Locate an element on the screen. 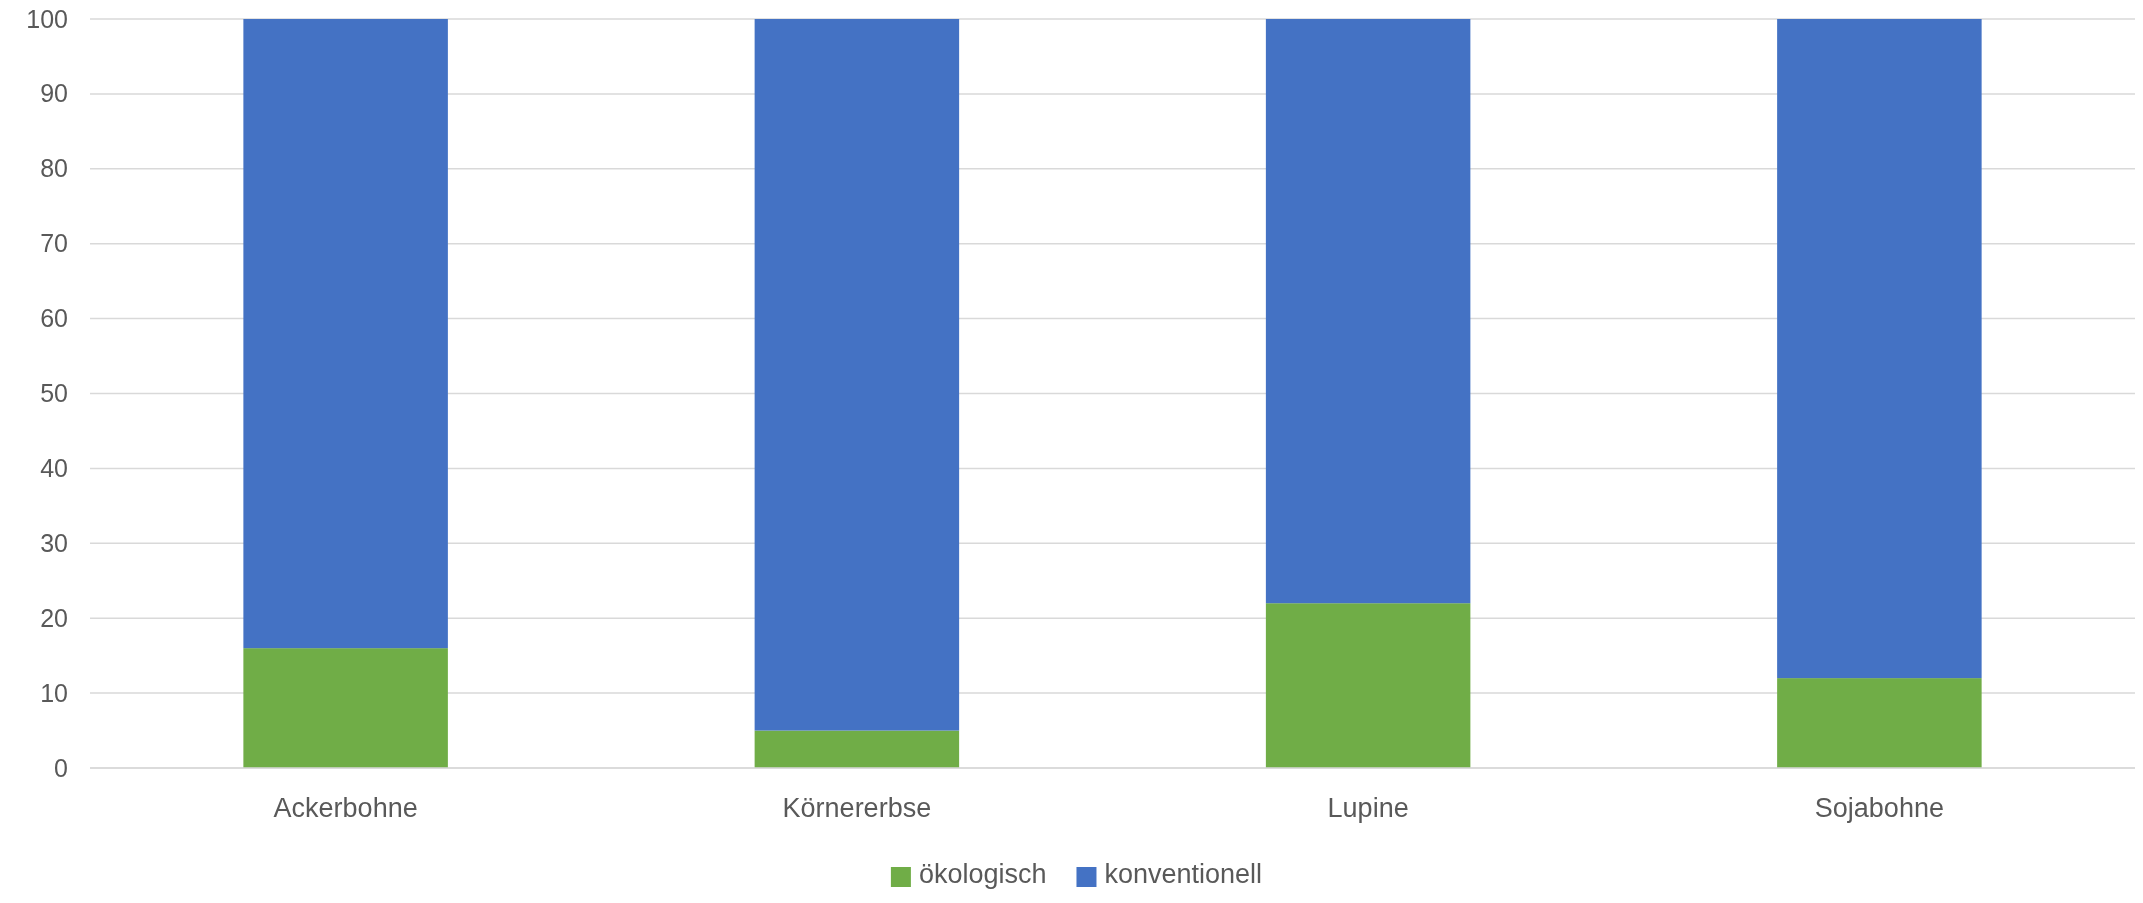 The width and height of the screenshot is (2143, 903). y-tick-label: 30 is located at coordinates (54, 542).